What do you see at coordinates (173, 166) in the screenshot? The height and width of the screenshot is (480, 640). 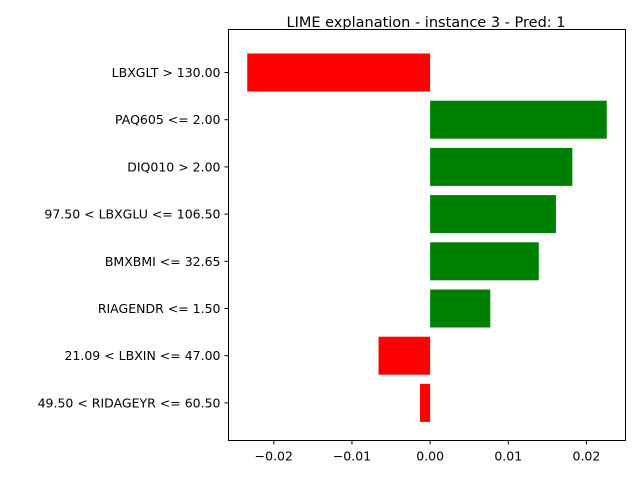 I see `y-tick-label: DIQ010 > 2.00` at bounding box center [173, 166].